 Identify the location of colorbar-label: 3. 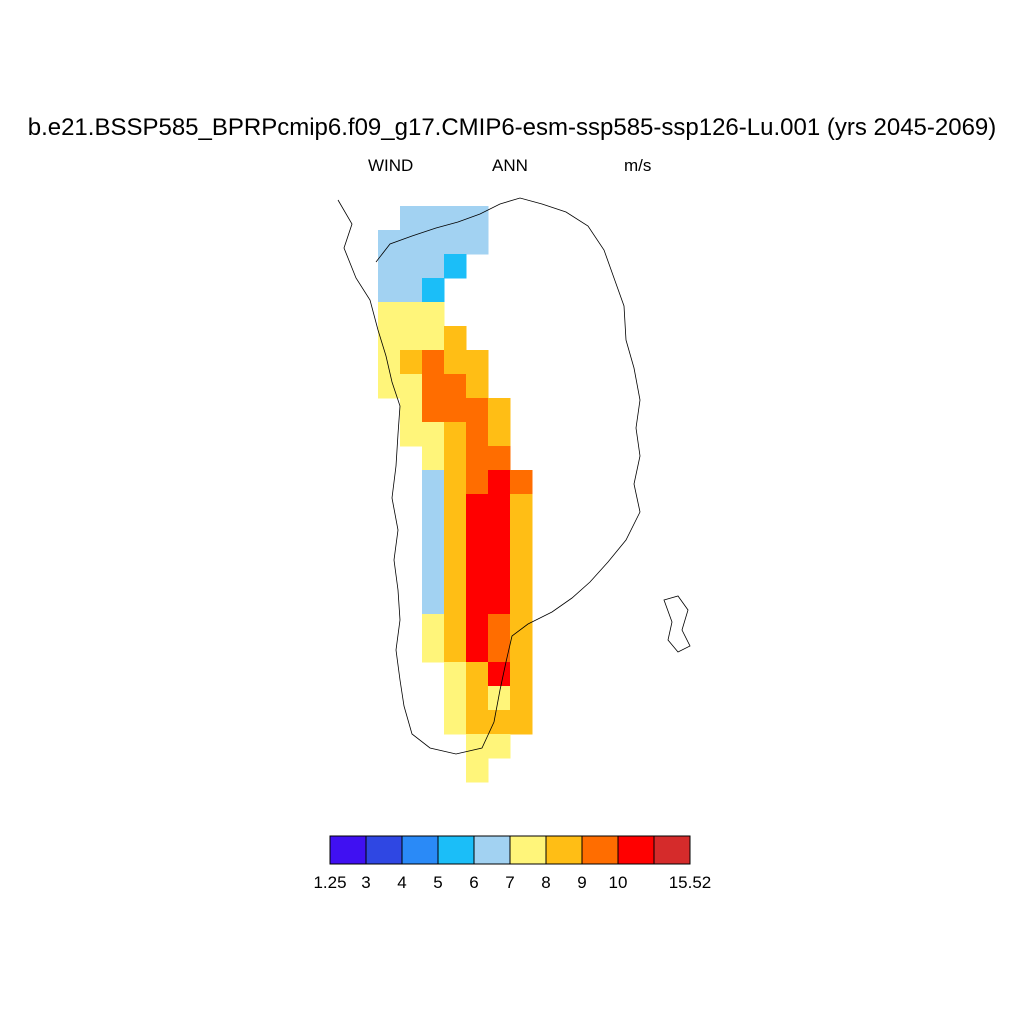
(365, 882).